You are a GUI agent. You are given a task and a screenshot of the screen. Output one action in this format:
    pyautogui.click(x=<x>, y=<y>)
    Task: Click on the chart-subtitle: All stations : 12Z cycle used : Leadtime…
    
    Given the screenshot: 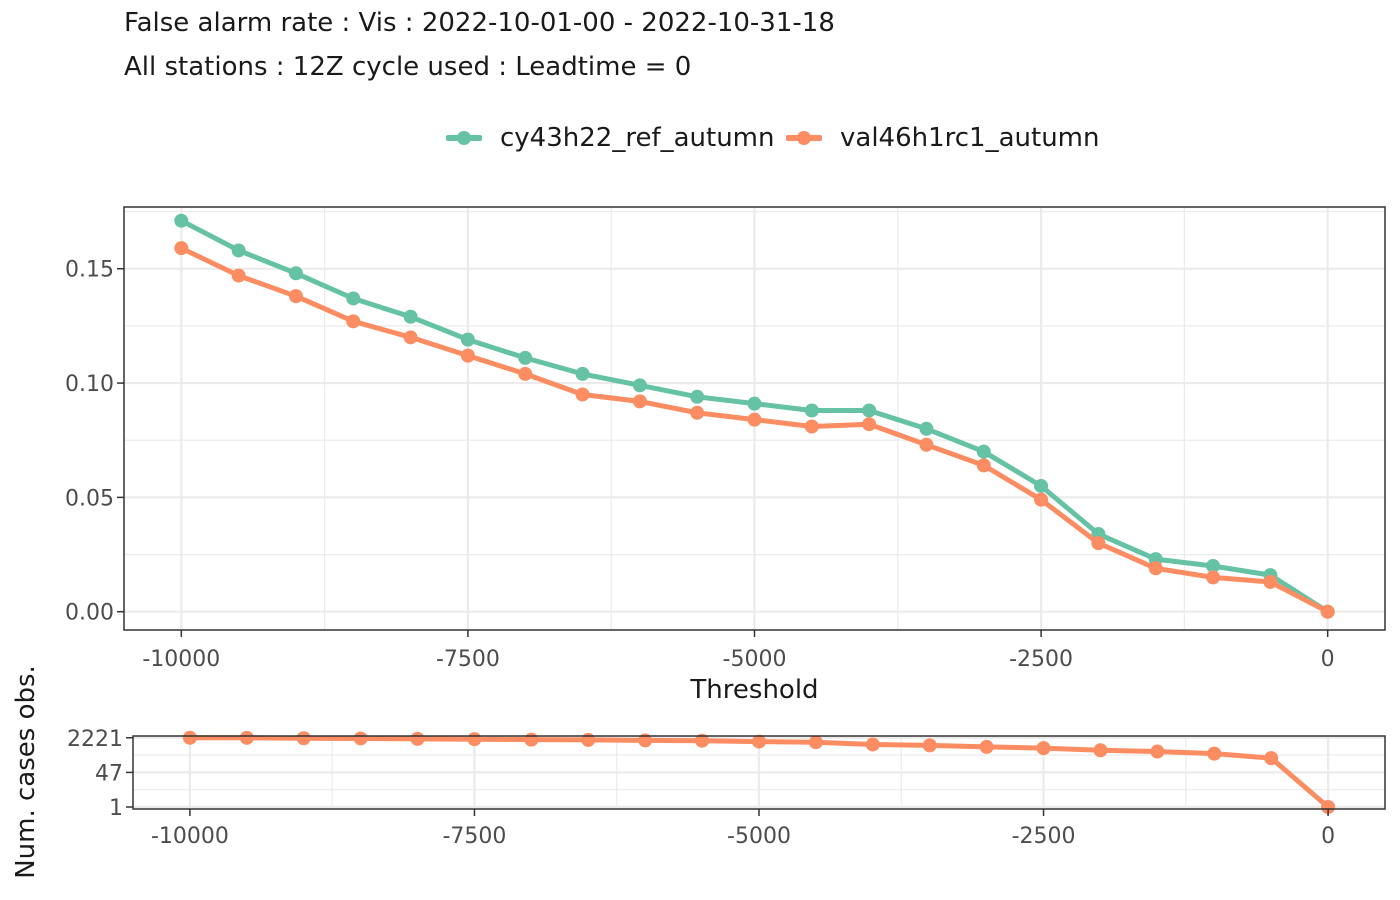 What is the action you would take?
    pyautogui.click(x=408, y=67)
    